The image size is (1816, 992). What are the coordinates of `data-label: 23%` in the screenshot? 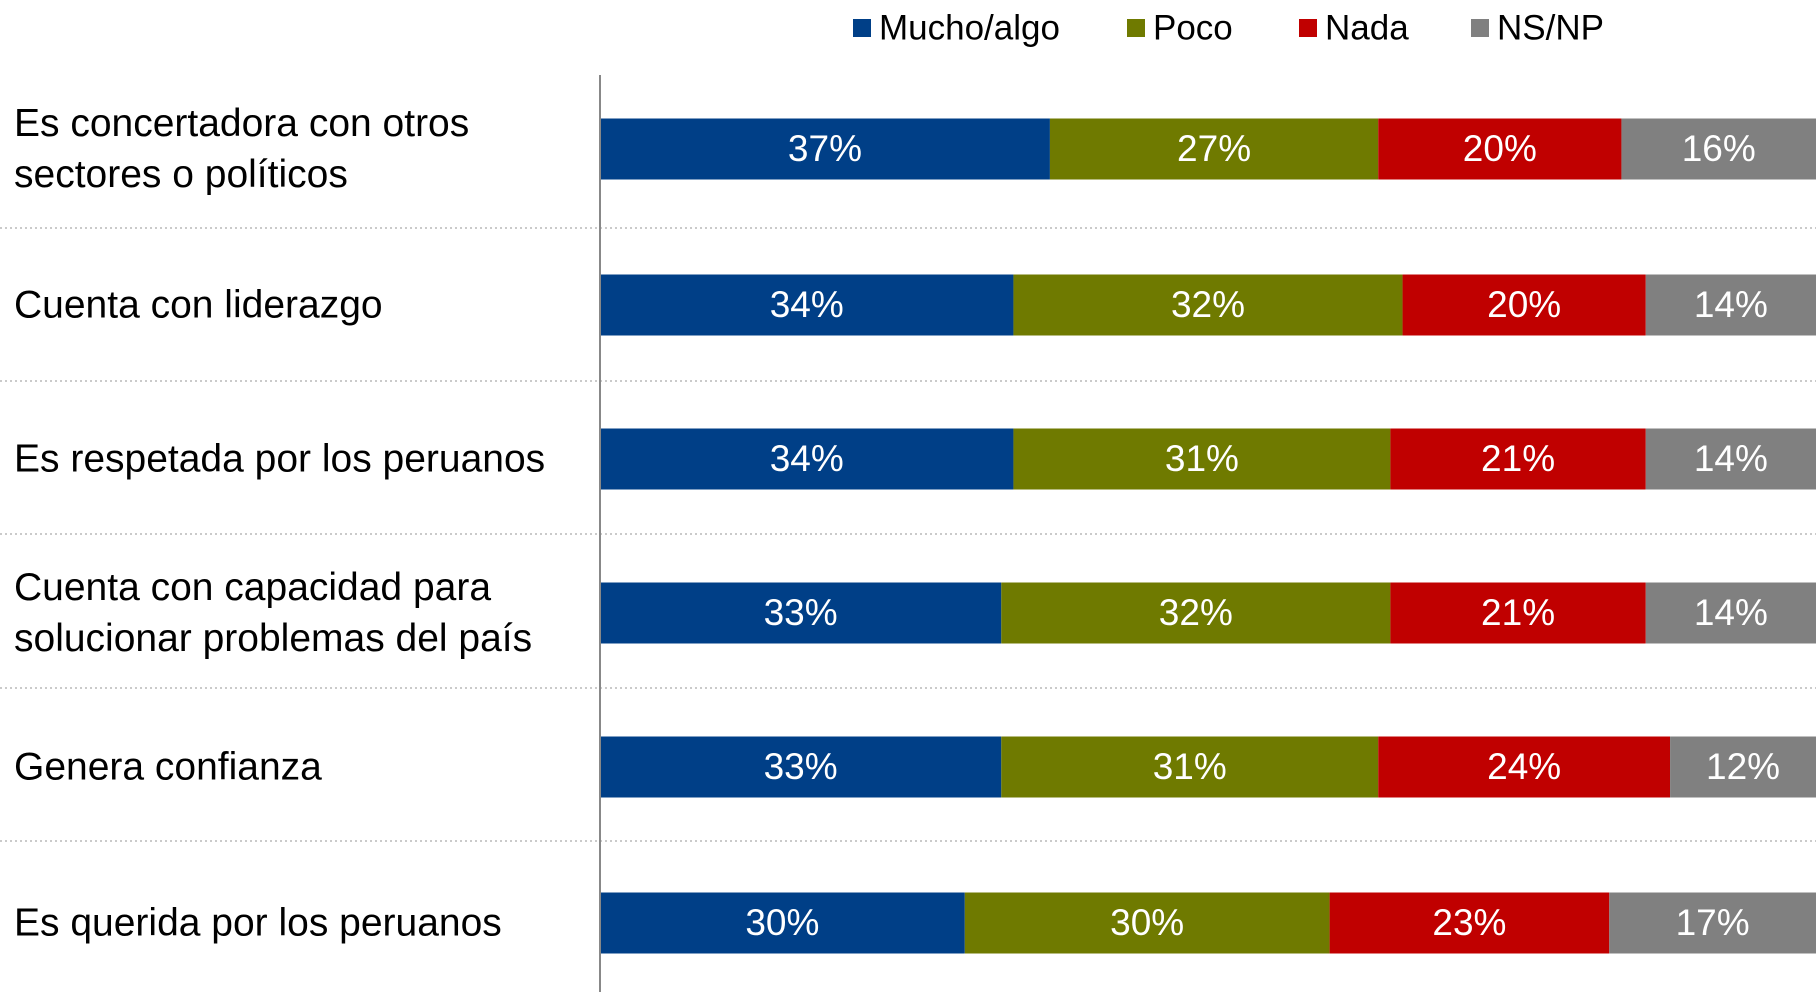 It's located at (1469, 922).